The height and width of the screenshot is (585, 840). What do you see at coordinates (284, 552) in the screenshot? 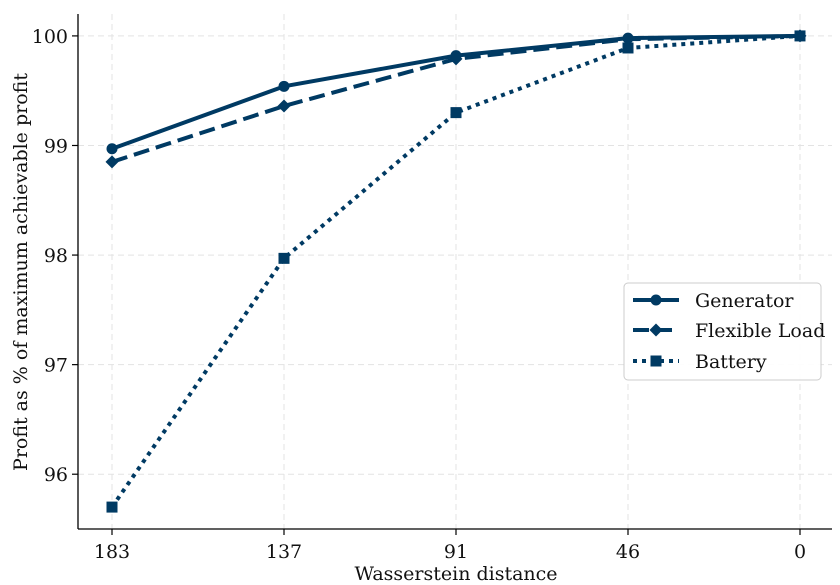
I see `x-tick-label: 137` at bounding box center [284, 552].